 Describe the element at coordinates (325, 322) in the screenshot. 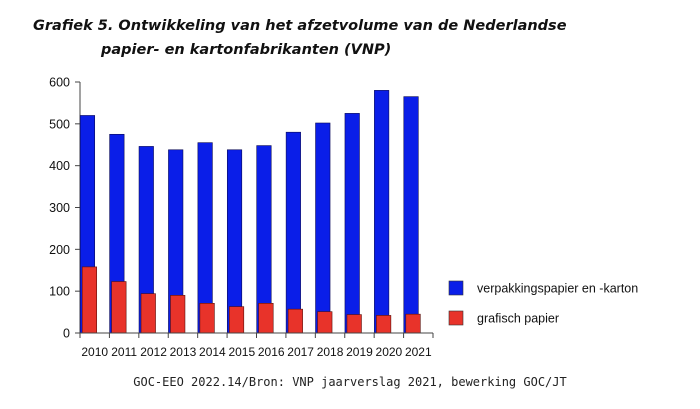

I see `bar-grafisch-papier-2018` at that location.